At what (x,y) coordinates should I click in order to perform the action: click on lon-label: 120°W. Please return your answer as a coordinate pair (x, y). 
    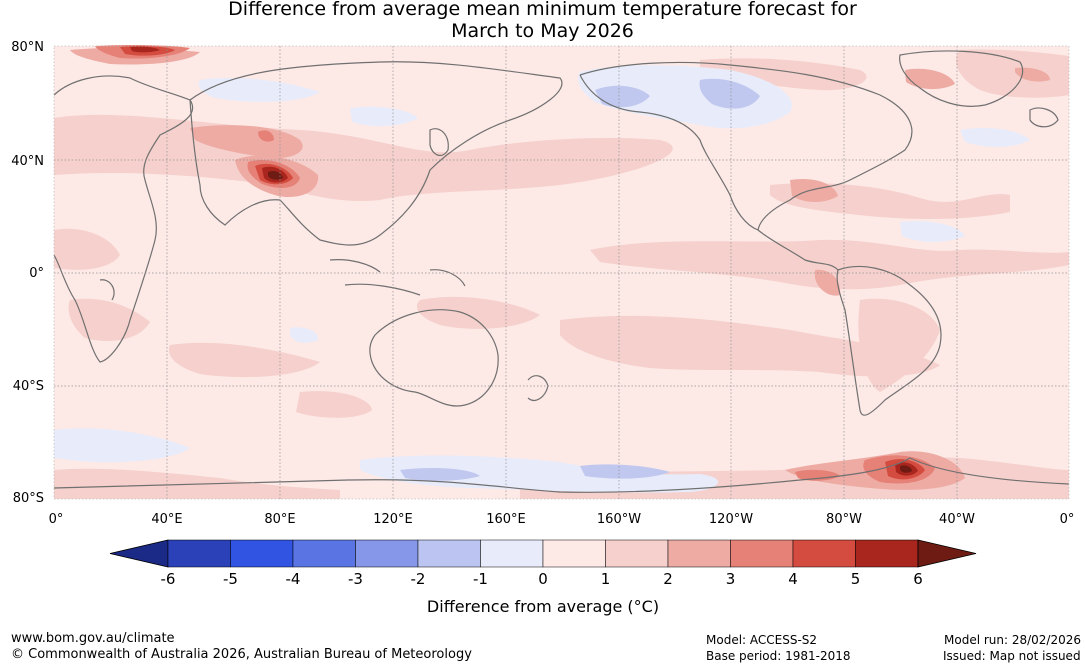
    Looking at the image, I should click on (731, 519).